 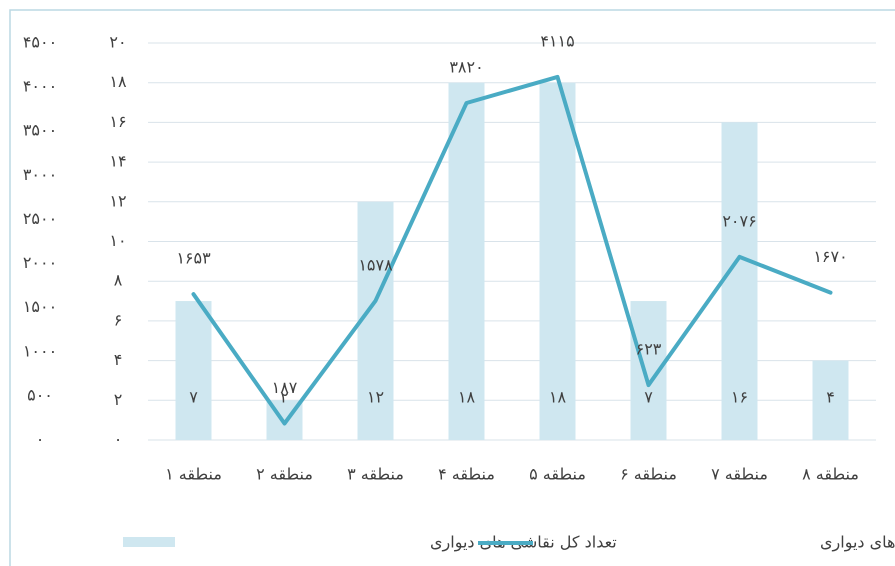 What do you see at coordinates (193, 474) in the screenshot?
I see `x-tick-label: منطقه ۱` at bounding box center [193, 474].